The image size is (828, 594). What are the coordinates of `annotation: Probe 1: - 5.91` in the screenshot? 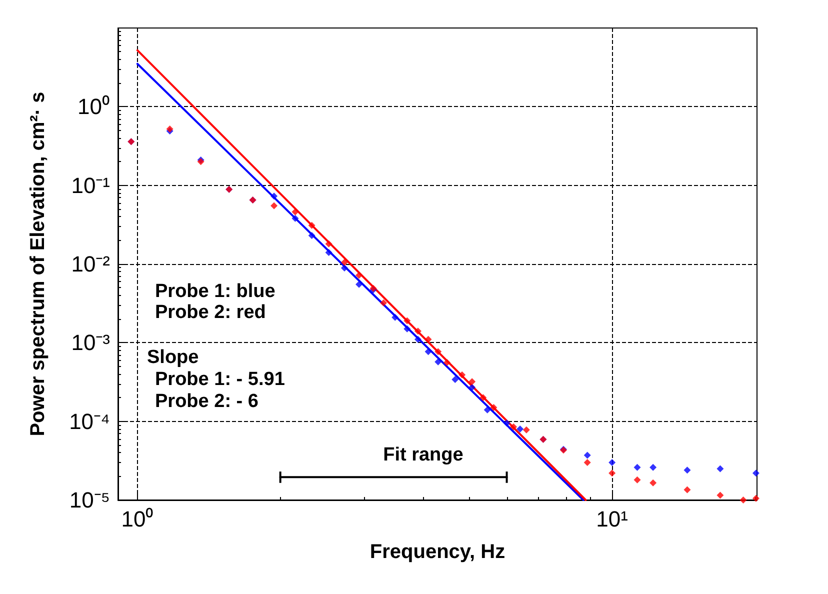 It's located at (220, 379).